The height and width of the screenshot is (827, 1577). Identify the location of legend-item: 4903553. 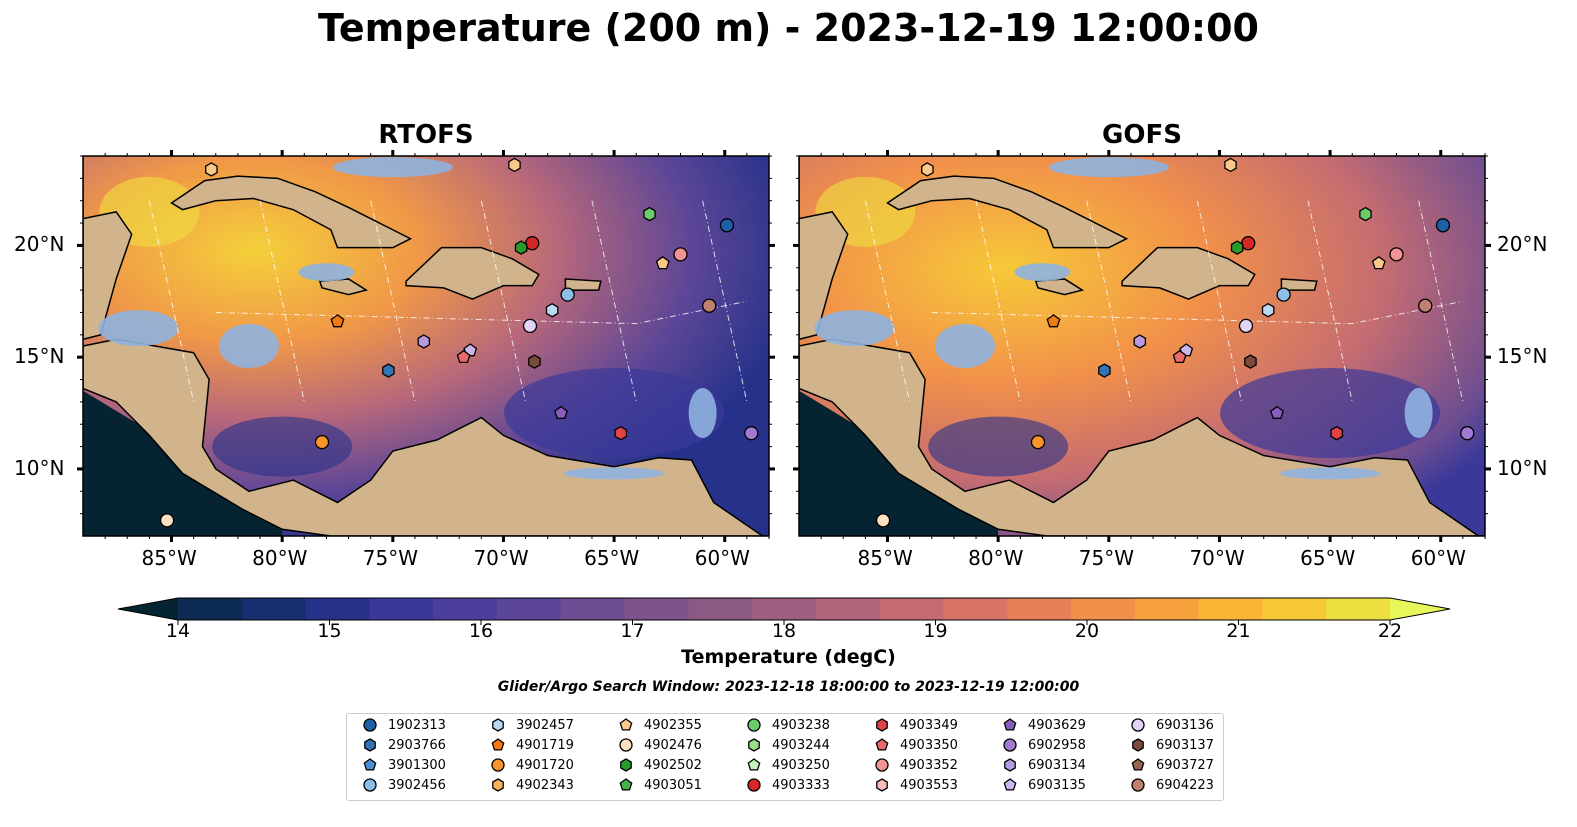
(915, 785).